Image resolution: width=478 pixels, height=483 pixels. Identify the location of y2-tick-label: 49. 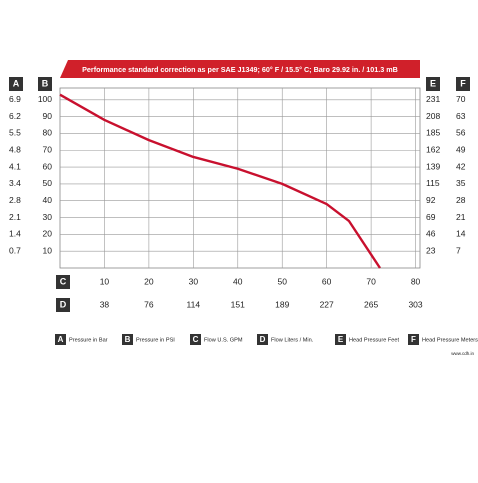
(461, 149).